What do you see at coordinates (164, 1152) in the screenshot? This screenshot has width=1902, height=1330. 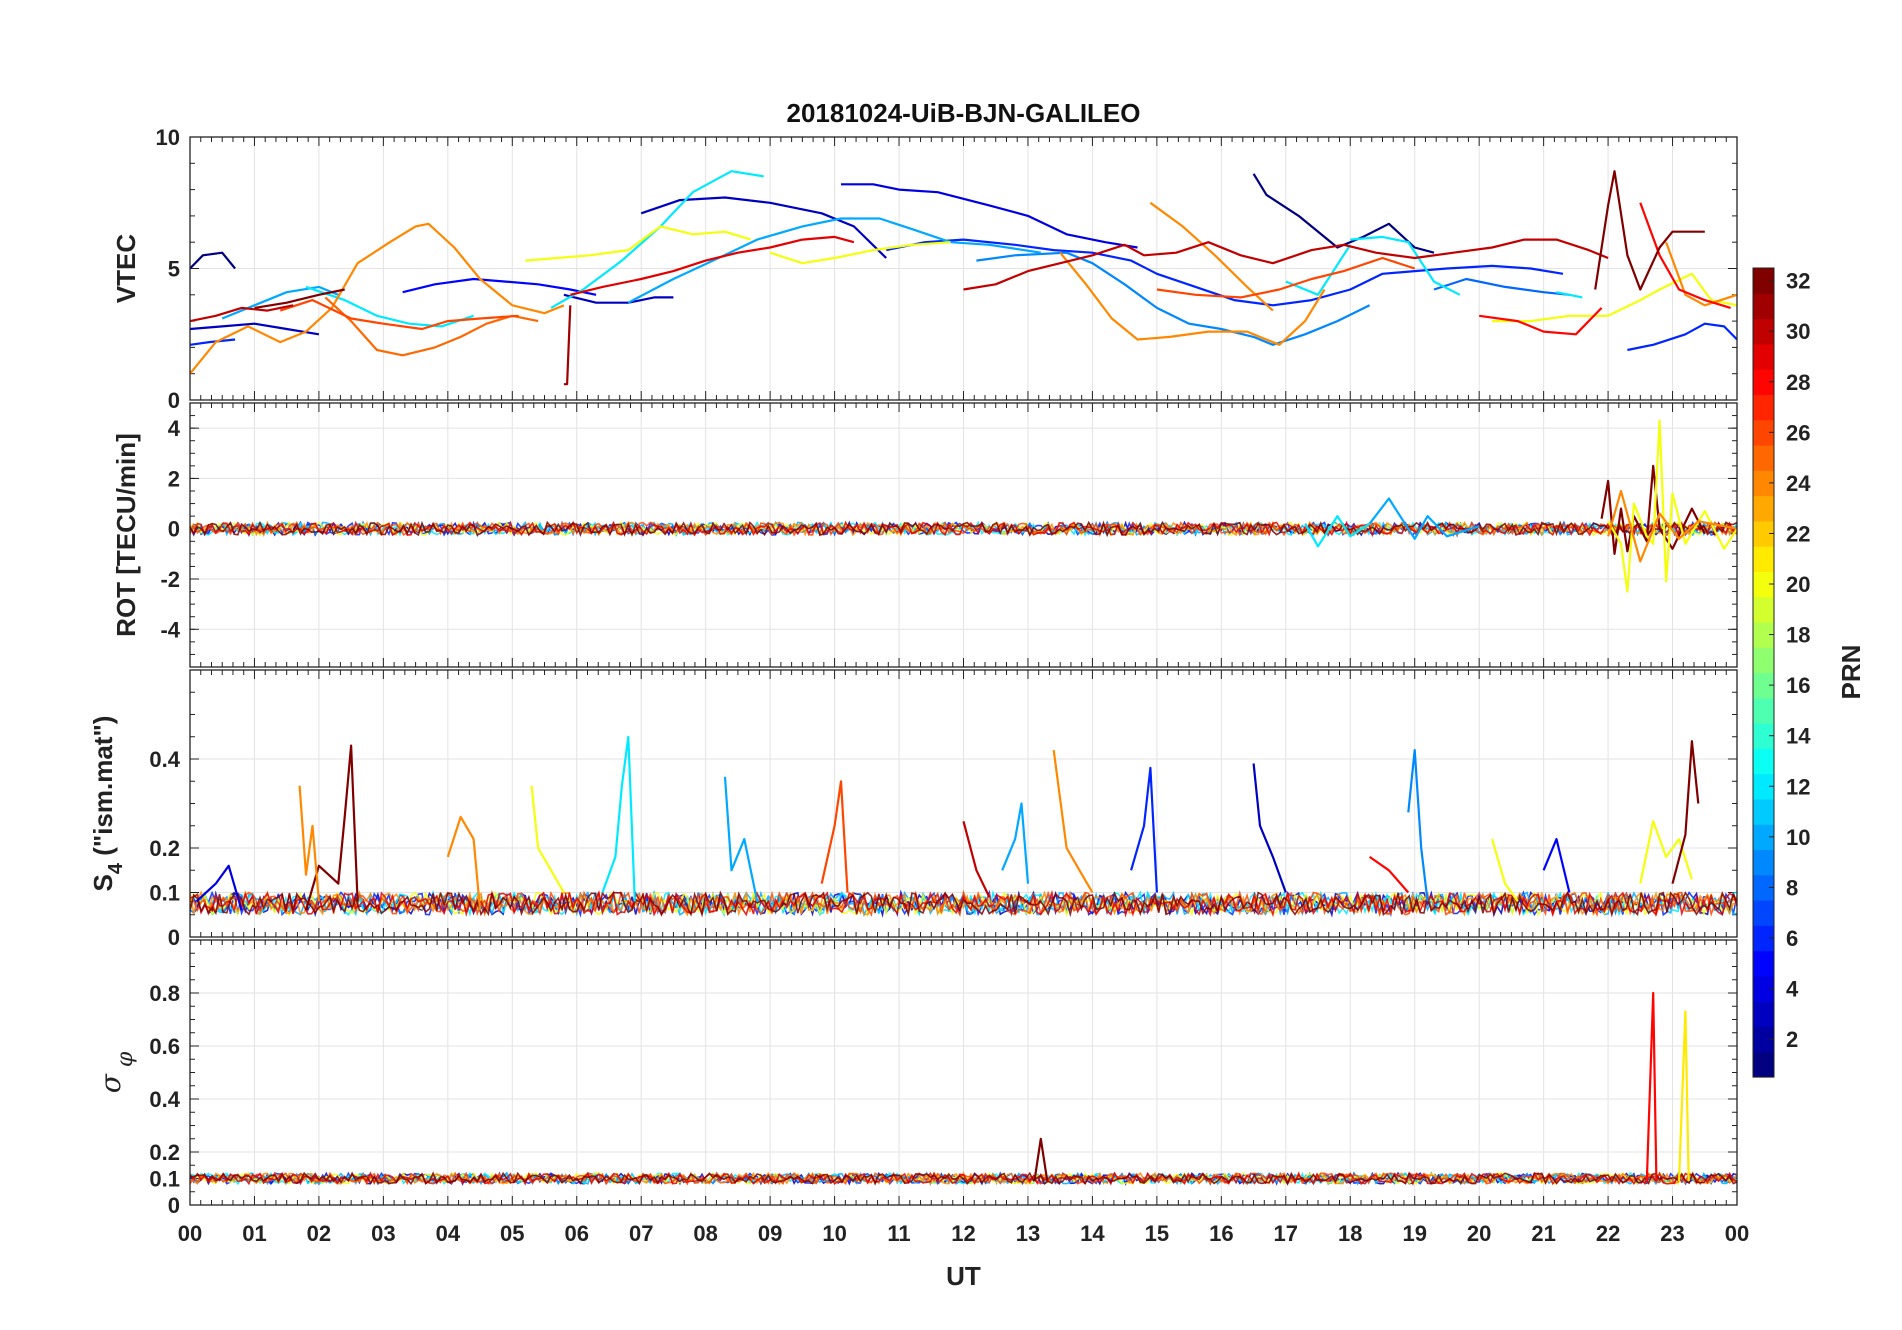 I see `y-tick-label: 0.2` at bounding box center [164, 1152].